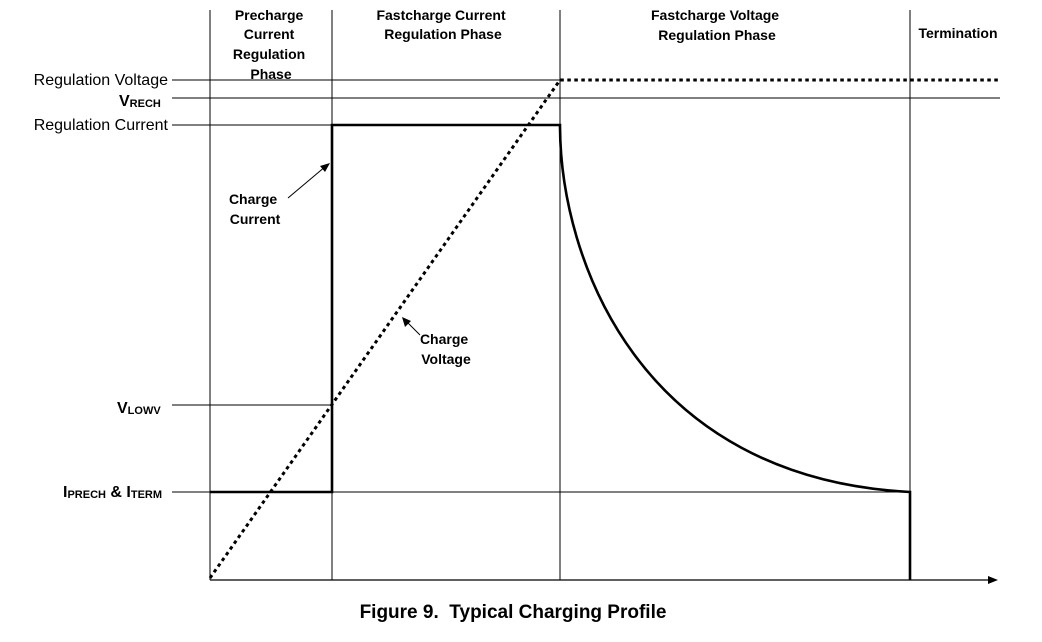 The height and width of the screenshot is (642, 1042). What do you see at coordinates (307, 182) in the screenshot?
I see `charge-current-pointer` at bounding box center [307, 182].